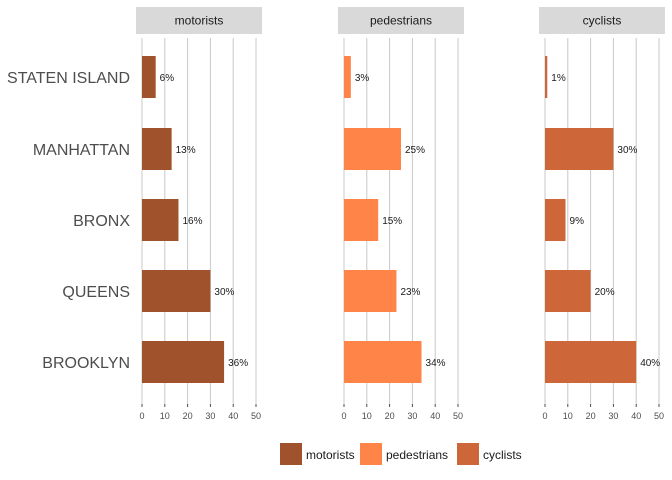  What do you see at coordinates (436, 363) in the screenshot?
I see `data-label: 34%` at bounding box center [436, 363].